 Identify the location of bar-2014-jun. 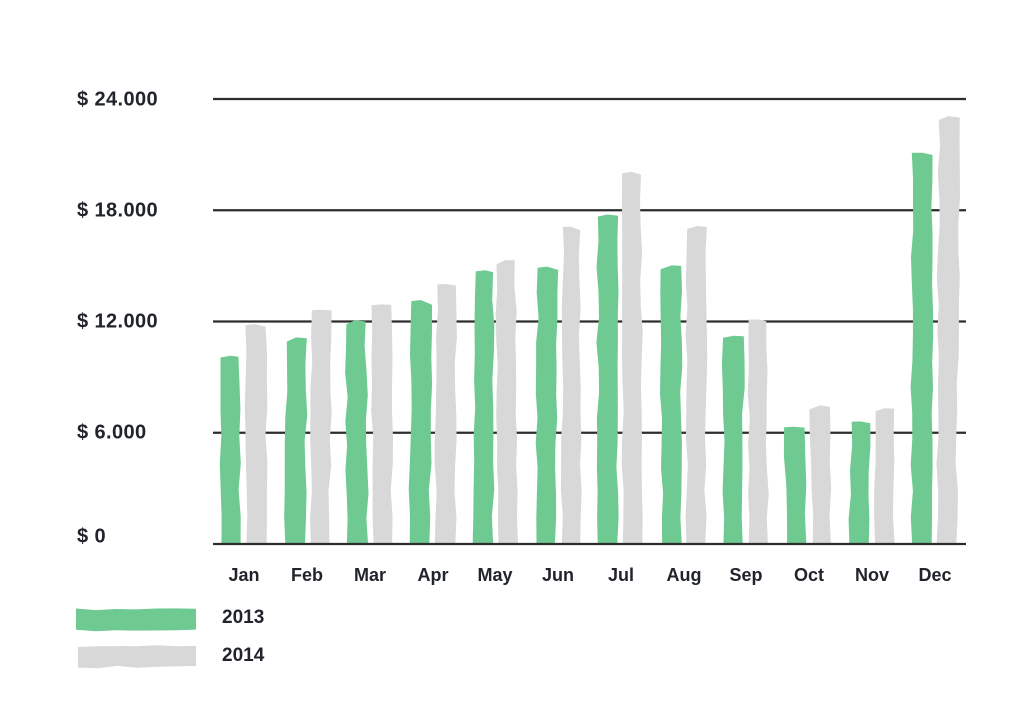
(571, 384).